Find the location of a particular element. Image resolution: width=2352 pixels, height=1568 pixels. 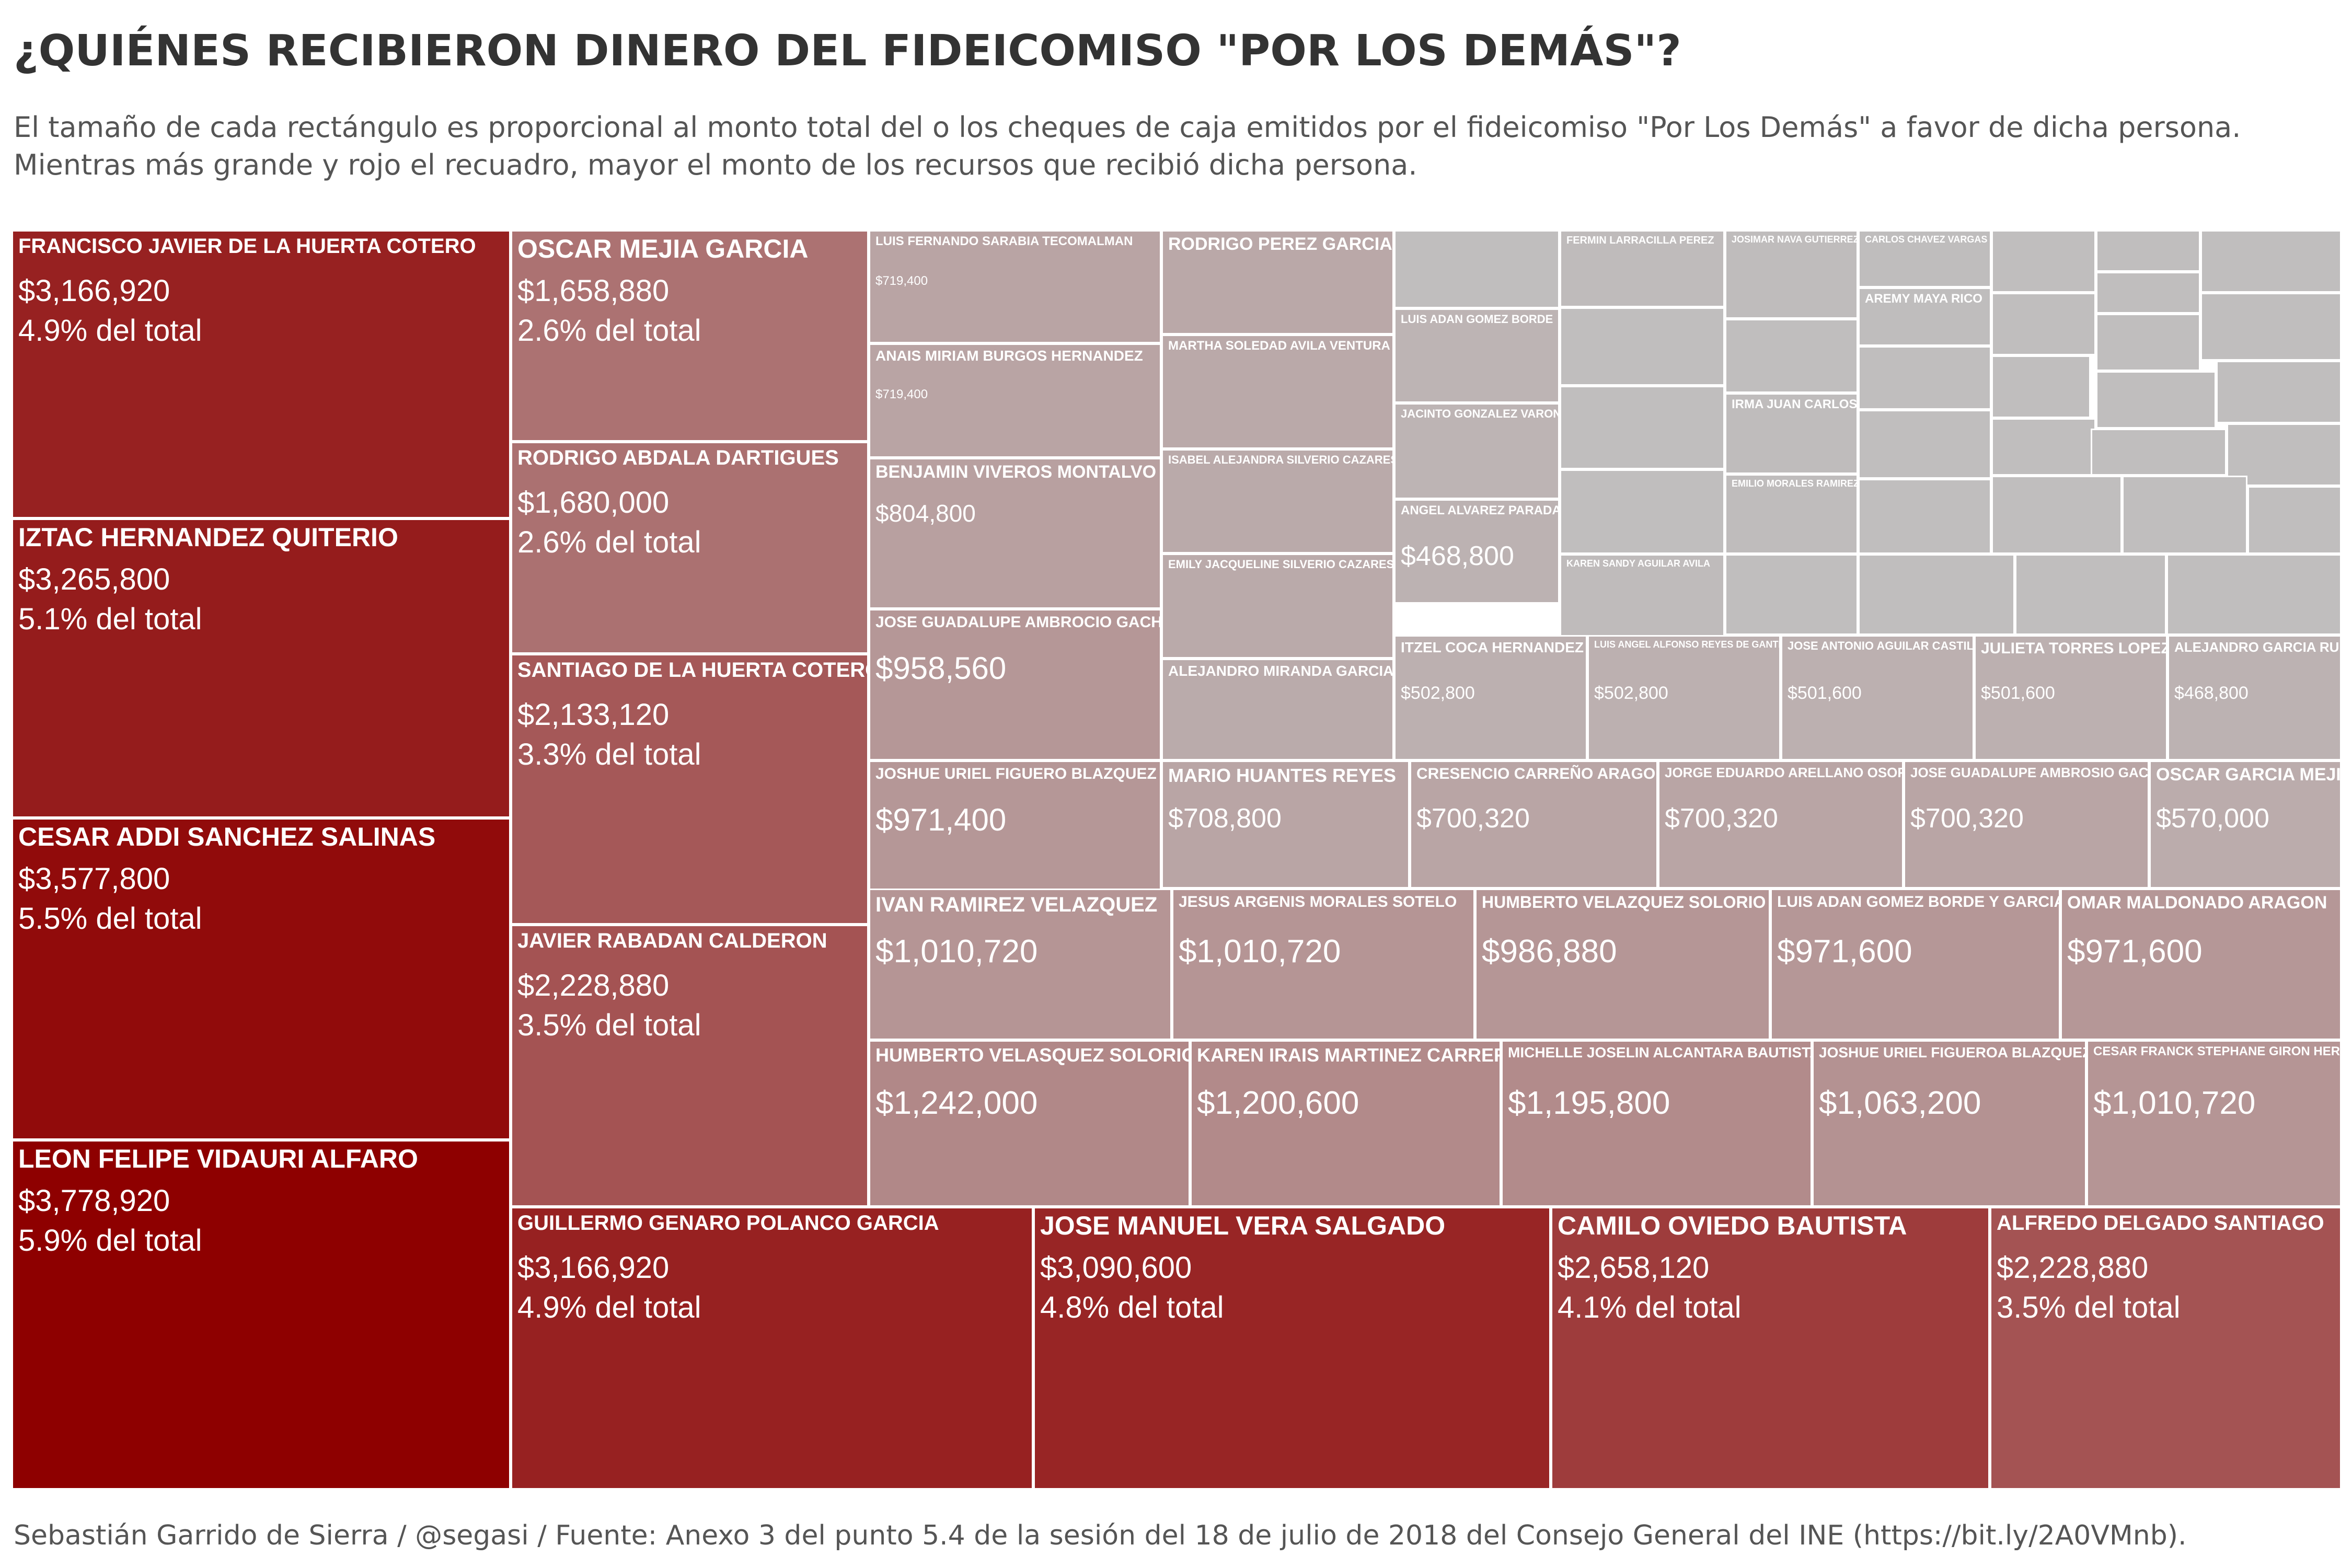

cell-amount-label: $1,242,000 is located at coordinates (956, 1103).